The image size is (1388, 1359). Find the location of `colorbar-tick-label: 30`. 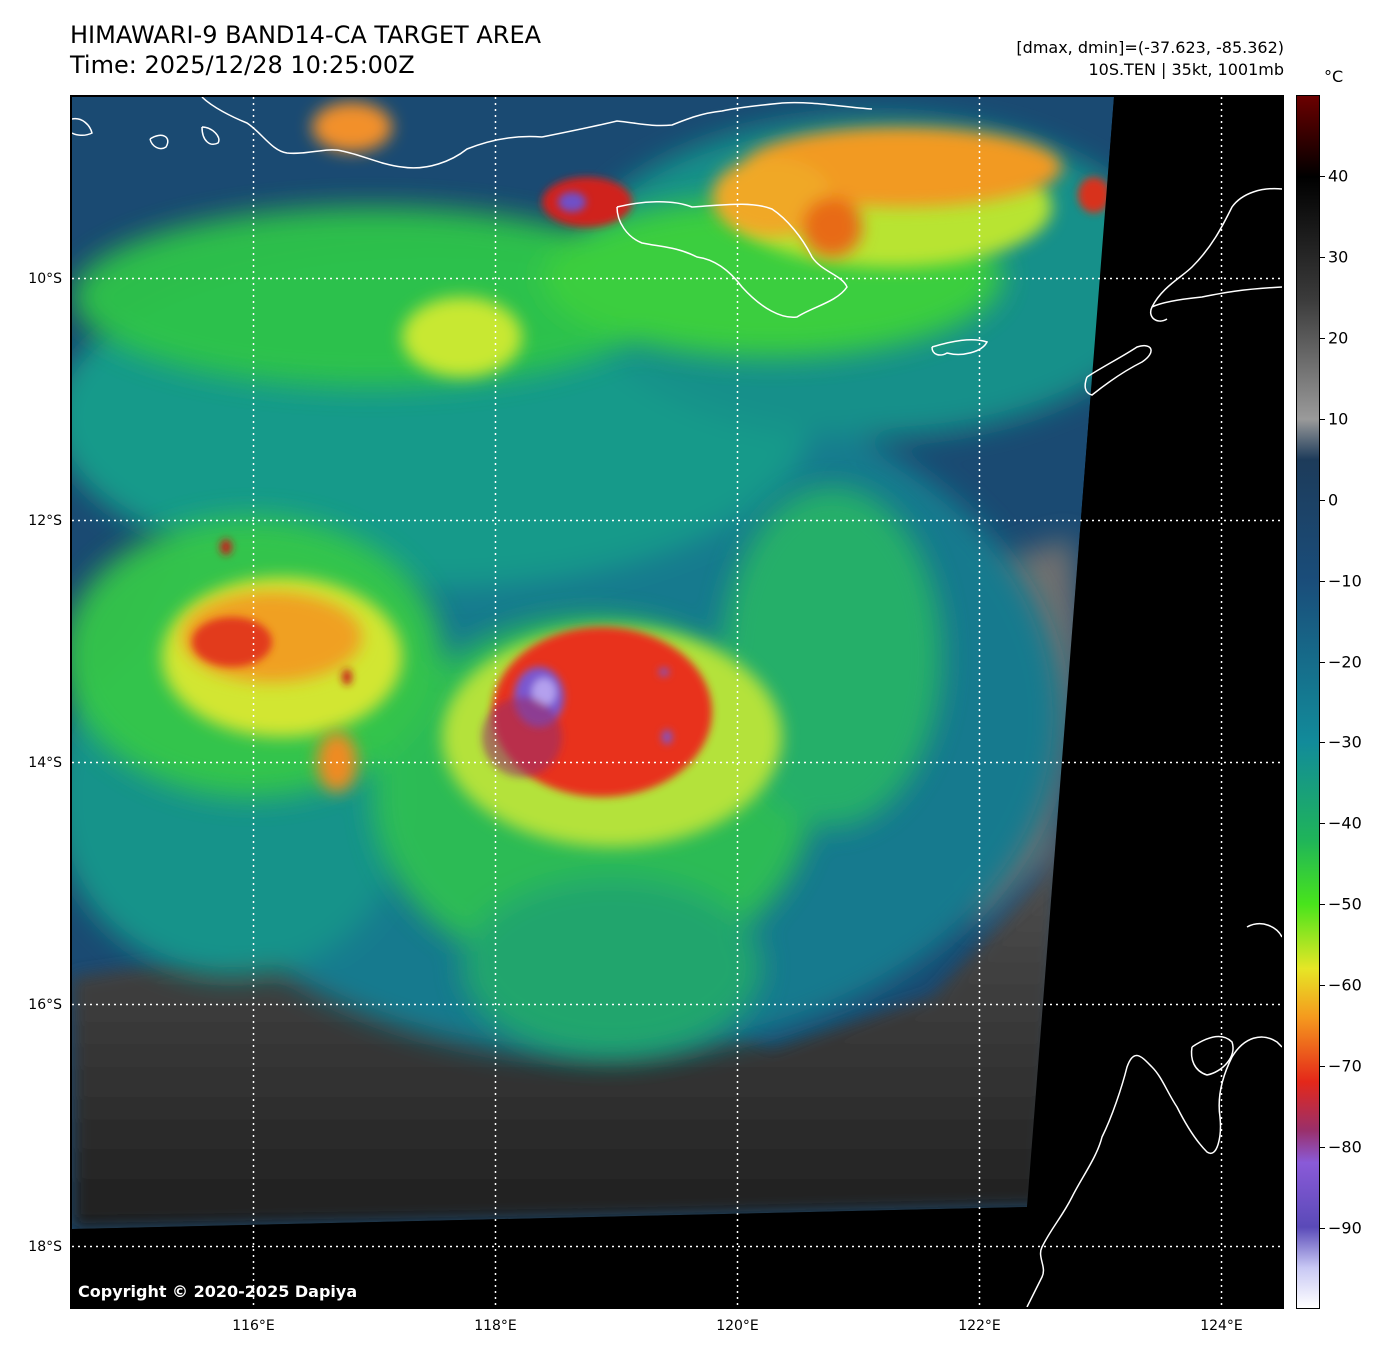

colorbar-tick-label: 30 is located at coordinates (1338, 257).